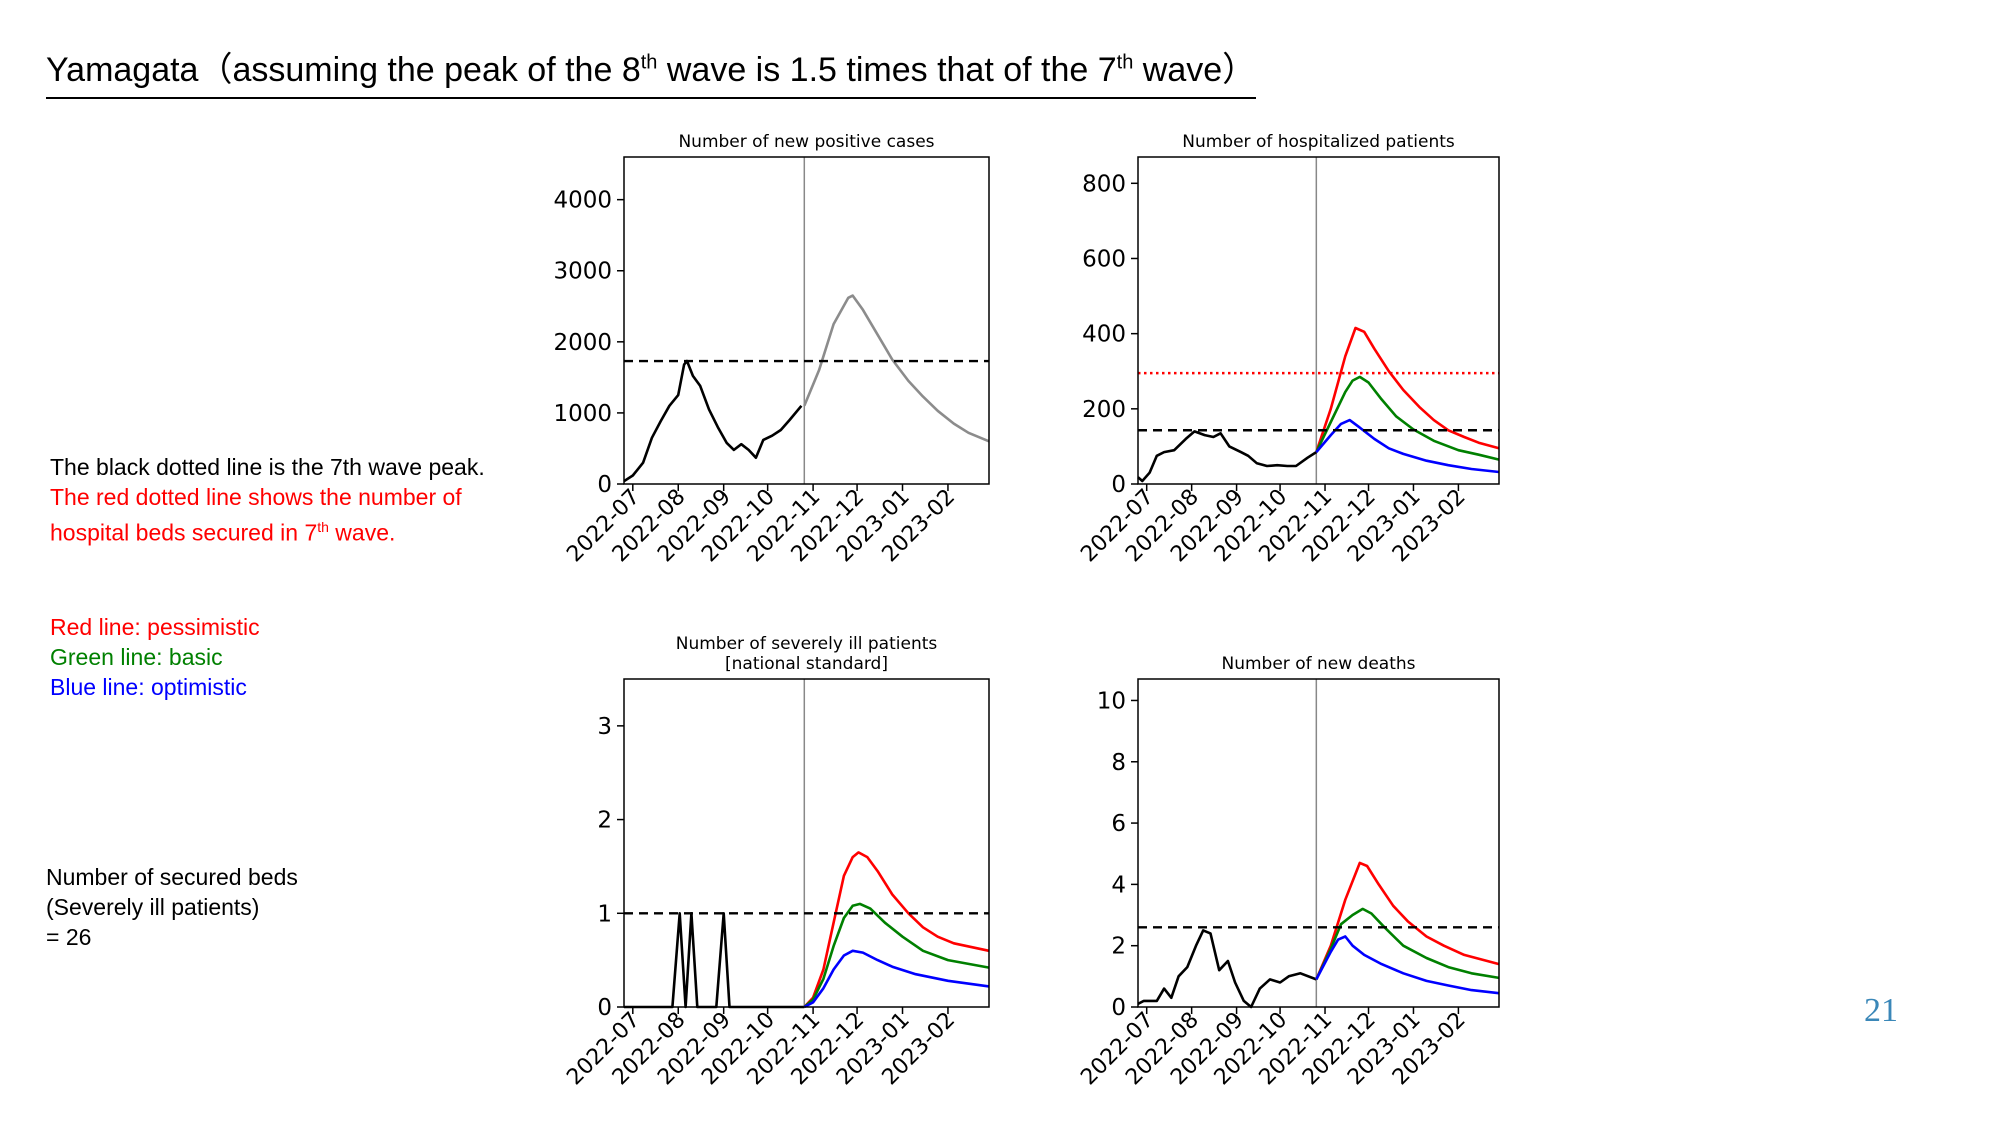 The image size is (2000, 1125). What do you see at coordinates (582, 343) in the screenshot?
I see `y-tick-label: 2000` at bounding box center [582, 343].